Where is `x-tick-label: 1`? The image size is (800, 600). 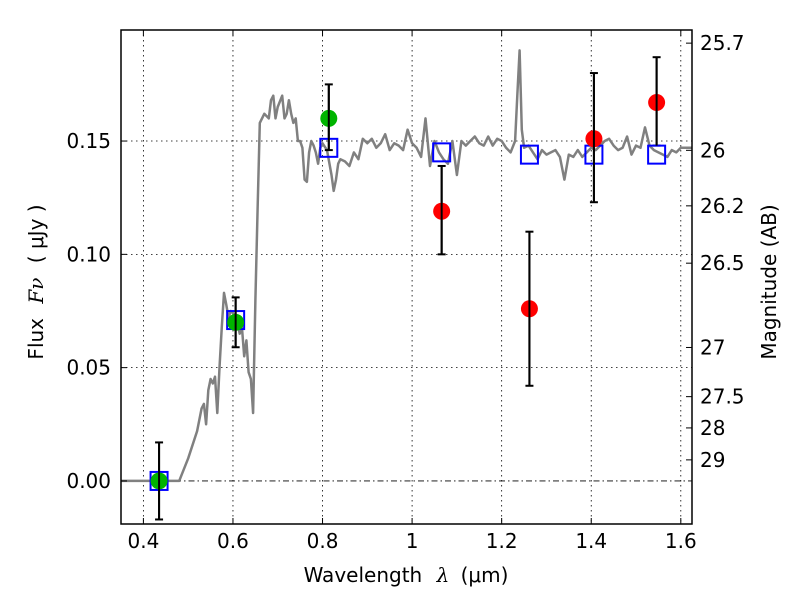 x-tick-label: 1 is located at coordinates (412, 541).